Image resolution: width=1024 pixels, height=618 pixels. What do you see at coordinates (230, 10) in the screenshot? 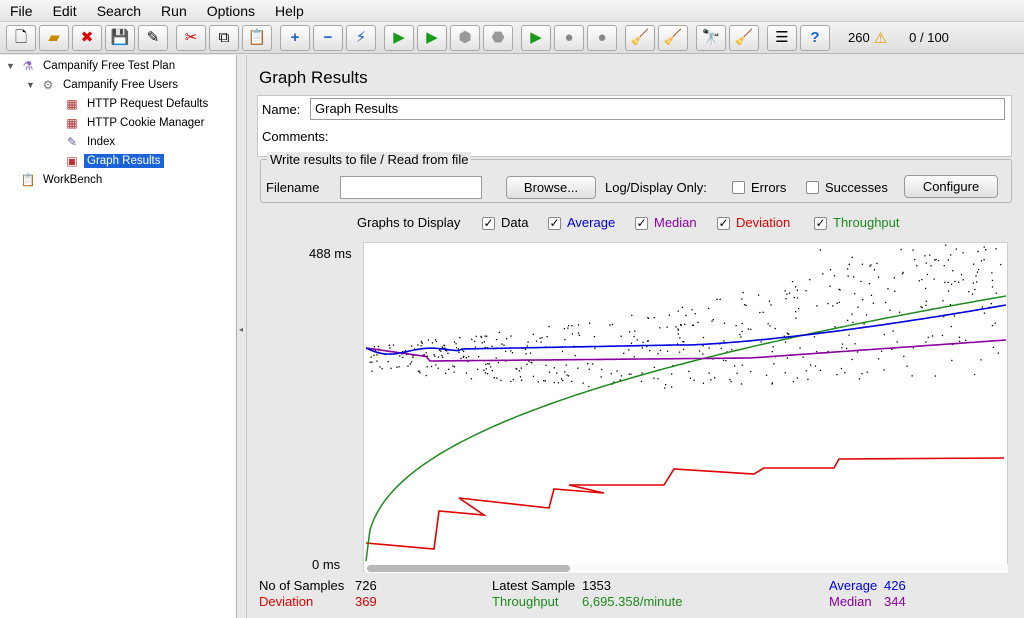
I see `menu-options: Options` at bounding box center [230, 10].